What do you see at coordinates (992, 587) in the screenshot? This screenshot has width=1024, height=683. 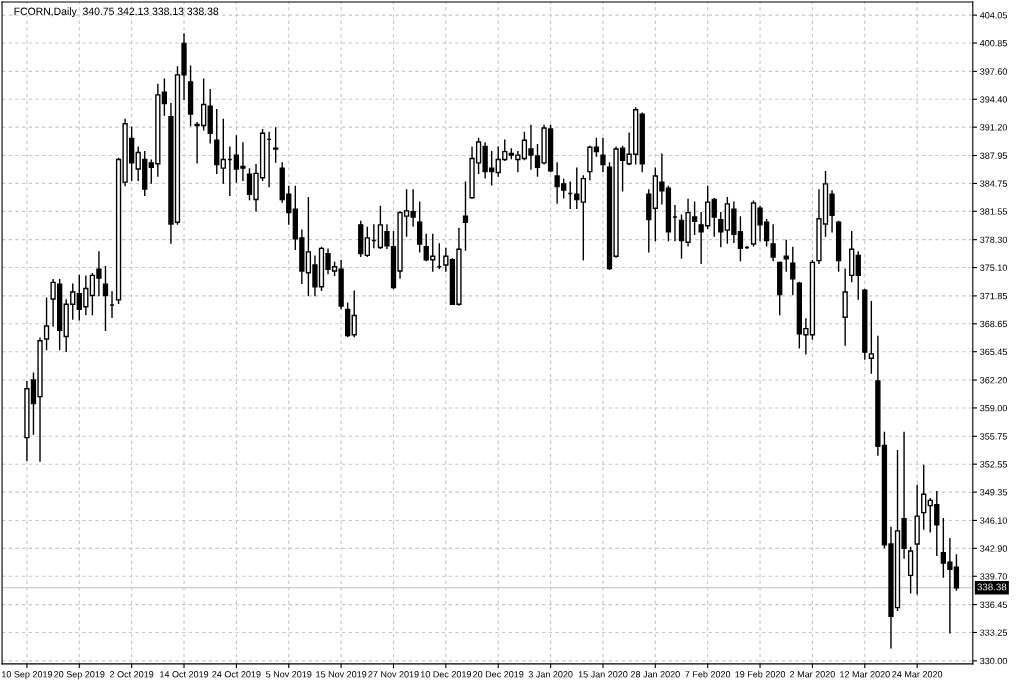 I see `ref-line-label: 338.38` at bounding box center [992, 587].